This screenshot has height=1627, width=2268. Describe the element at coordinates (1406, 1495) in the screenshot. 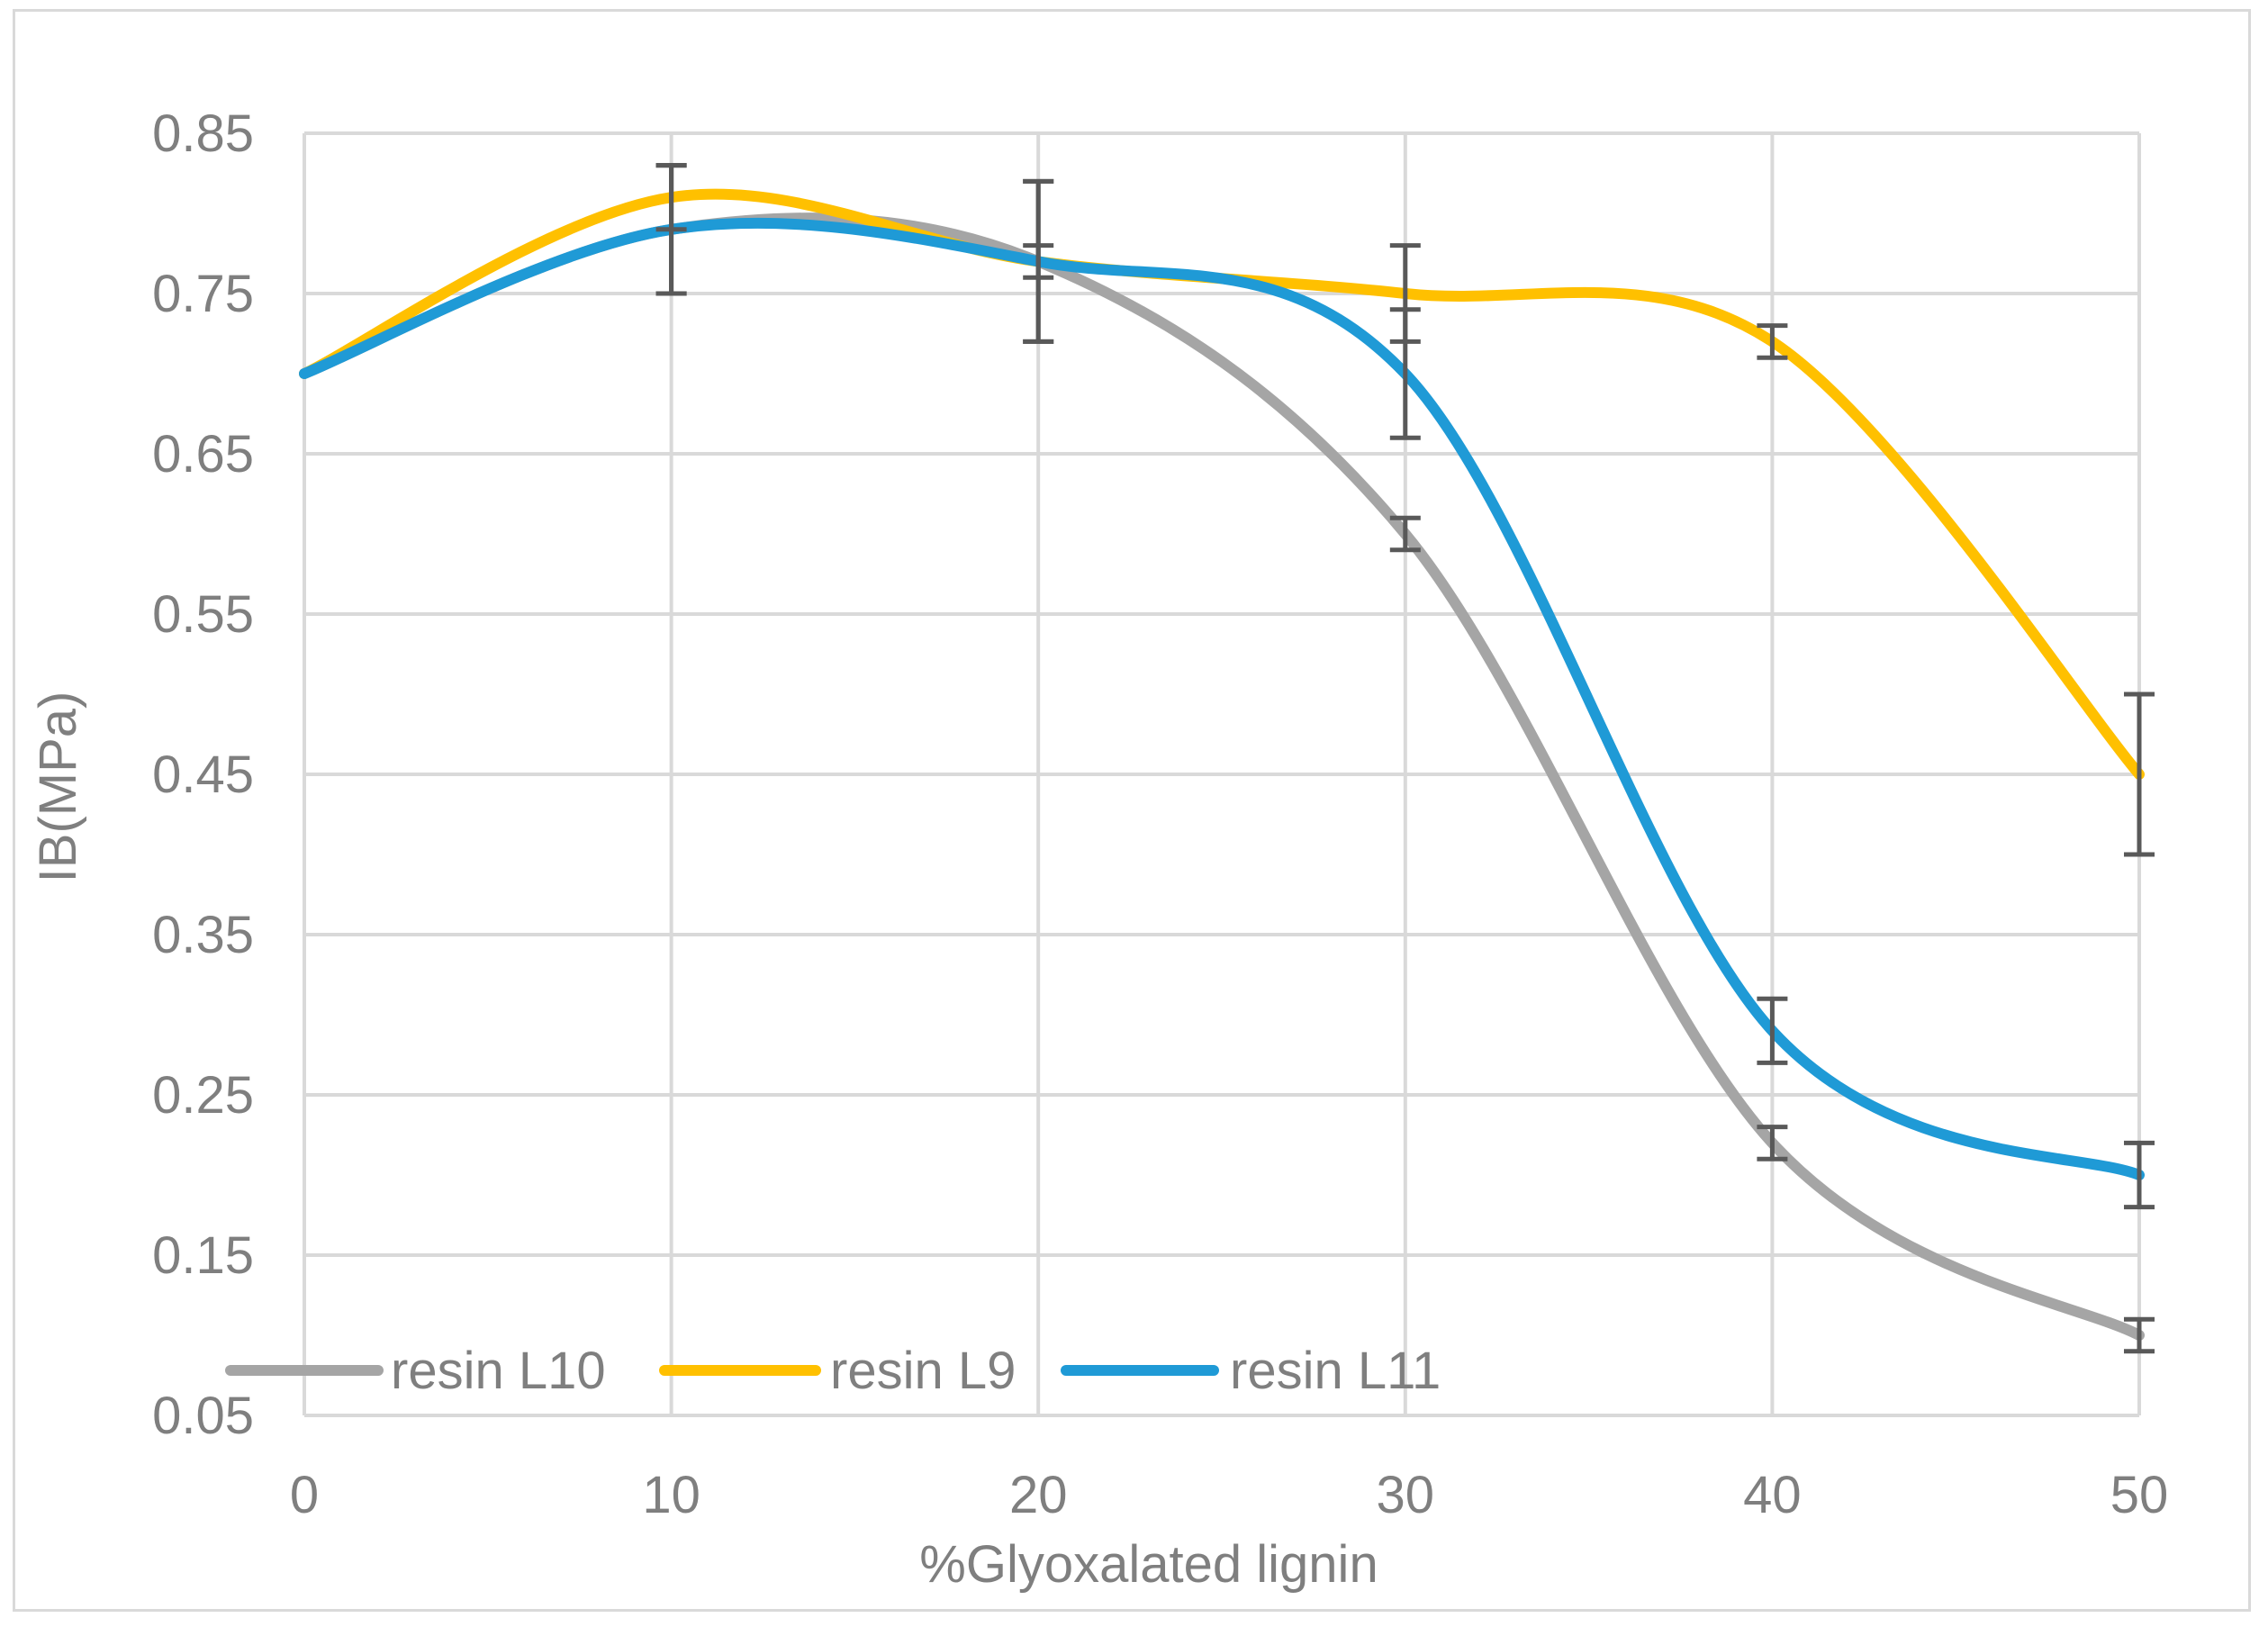

I see `x-tick-label: 30` at that location.